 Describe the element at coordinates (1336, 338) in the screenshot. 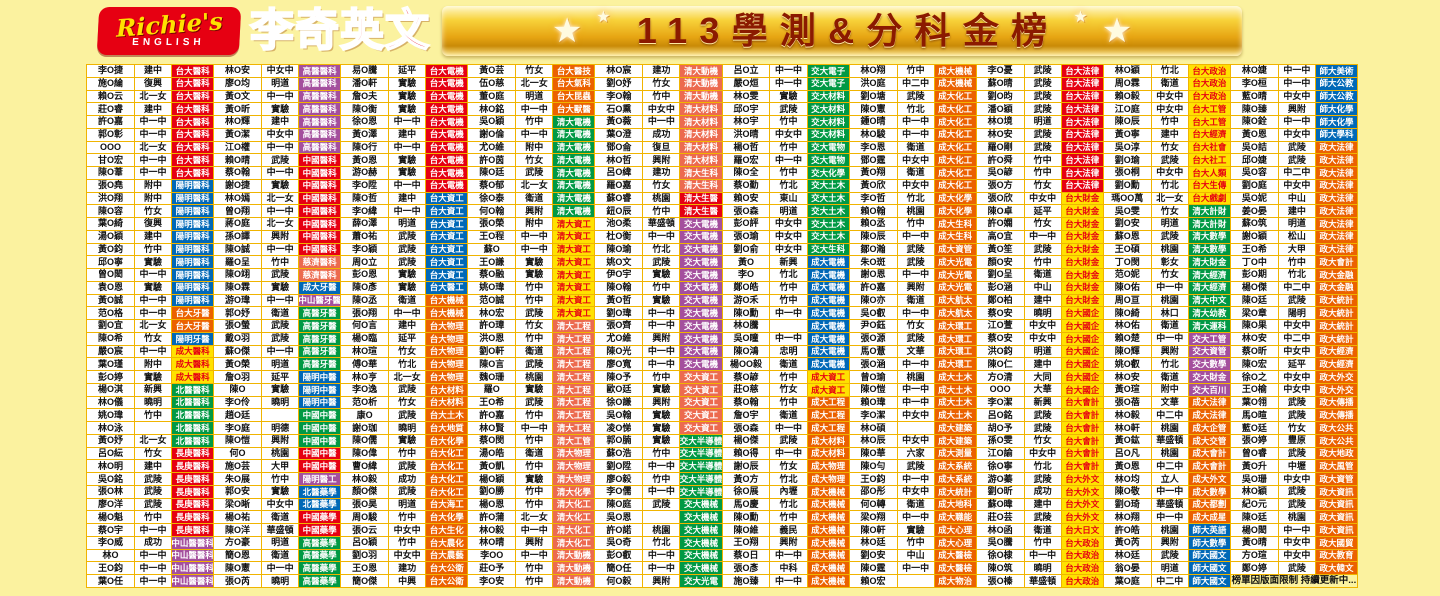

I see `university-cell: 政大統計` at that location.